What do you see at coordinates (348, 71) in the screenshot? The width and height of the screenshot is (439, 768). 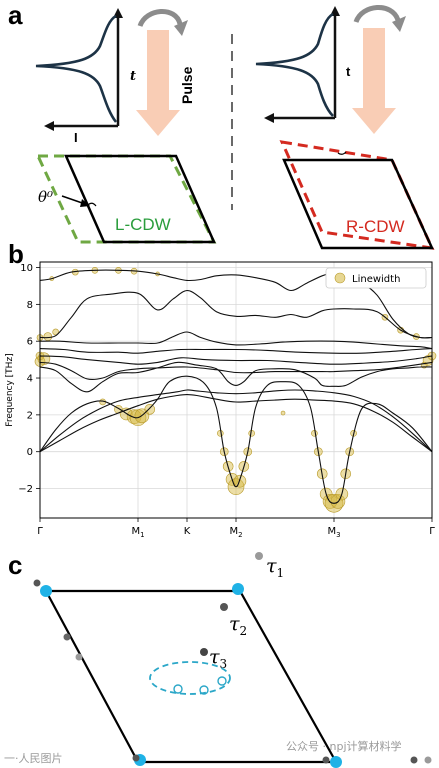 I see `right-time-label: t` at bounding box center [348, 71].